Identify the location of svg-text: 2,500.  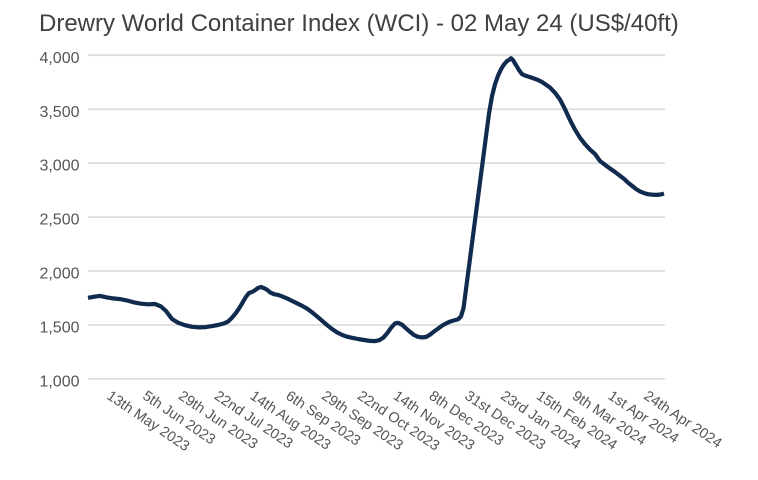
(59, 220).